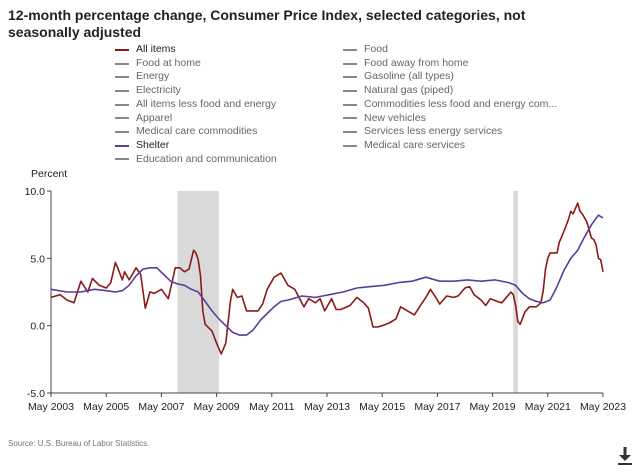  I want to click on legend-item: Services less energy services, so click(463, 132).